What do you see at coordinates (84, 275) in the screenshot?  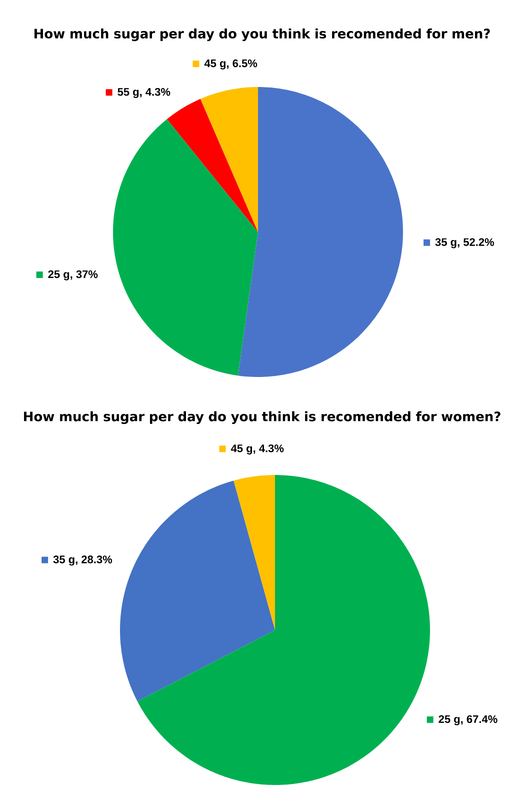 I see `data-label: , 37%` at bounding box center [84, 275].